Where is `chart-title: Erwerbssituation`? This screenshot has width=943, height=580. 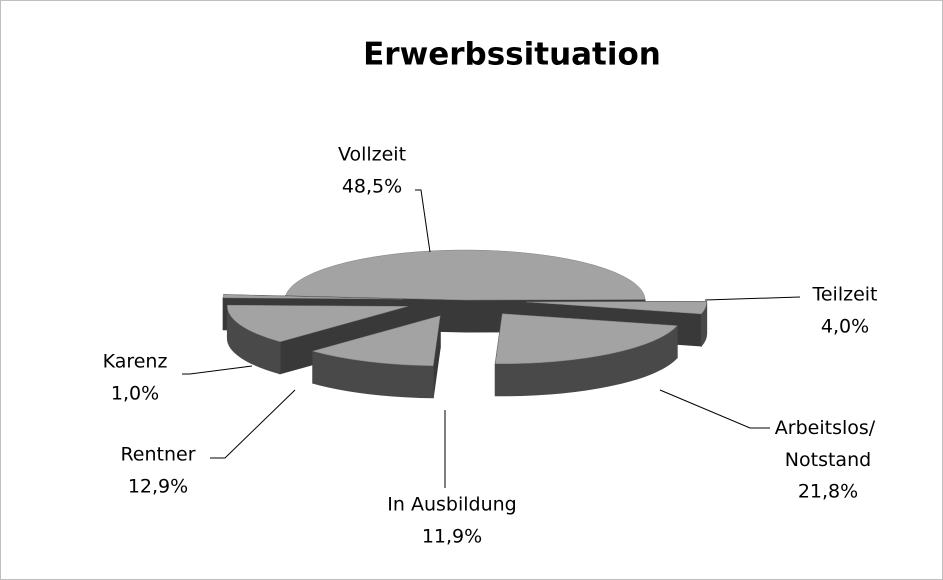 chart-title: Erwerbssituation is located at coordinates (512, 55).